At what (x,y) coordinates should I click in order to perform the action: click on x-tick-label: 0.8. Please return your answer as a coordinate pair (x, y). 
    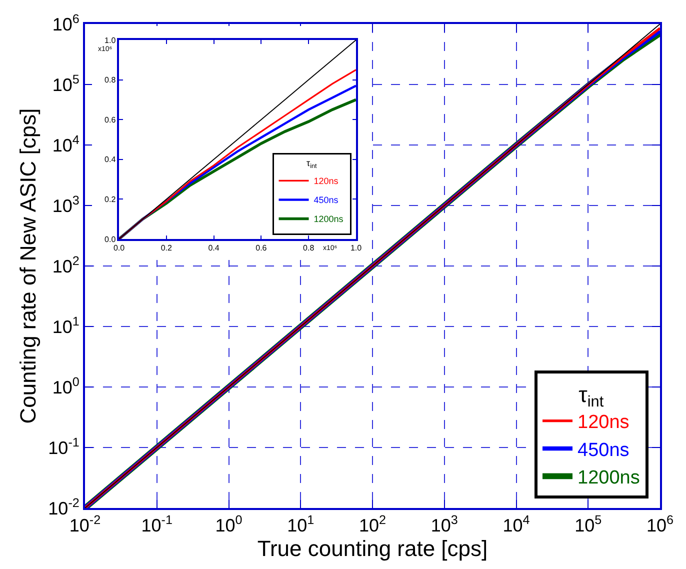
    Looking at the image, I should click on (309, 247).